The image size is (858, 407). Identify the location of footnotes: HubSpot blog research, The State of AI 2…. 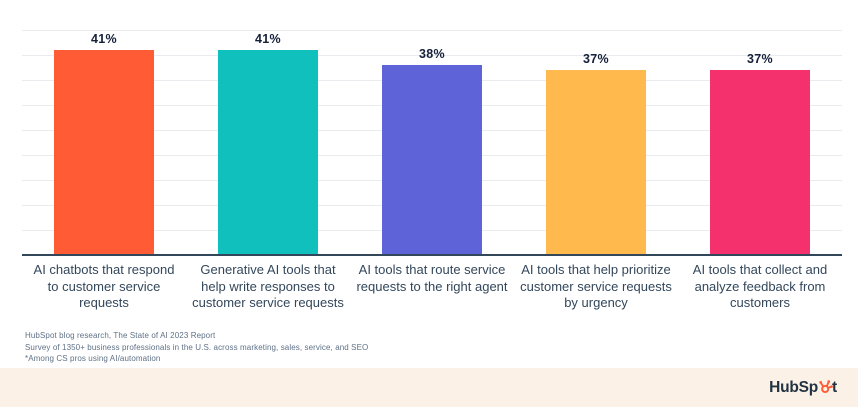
(196, 347).